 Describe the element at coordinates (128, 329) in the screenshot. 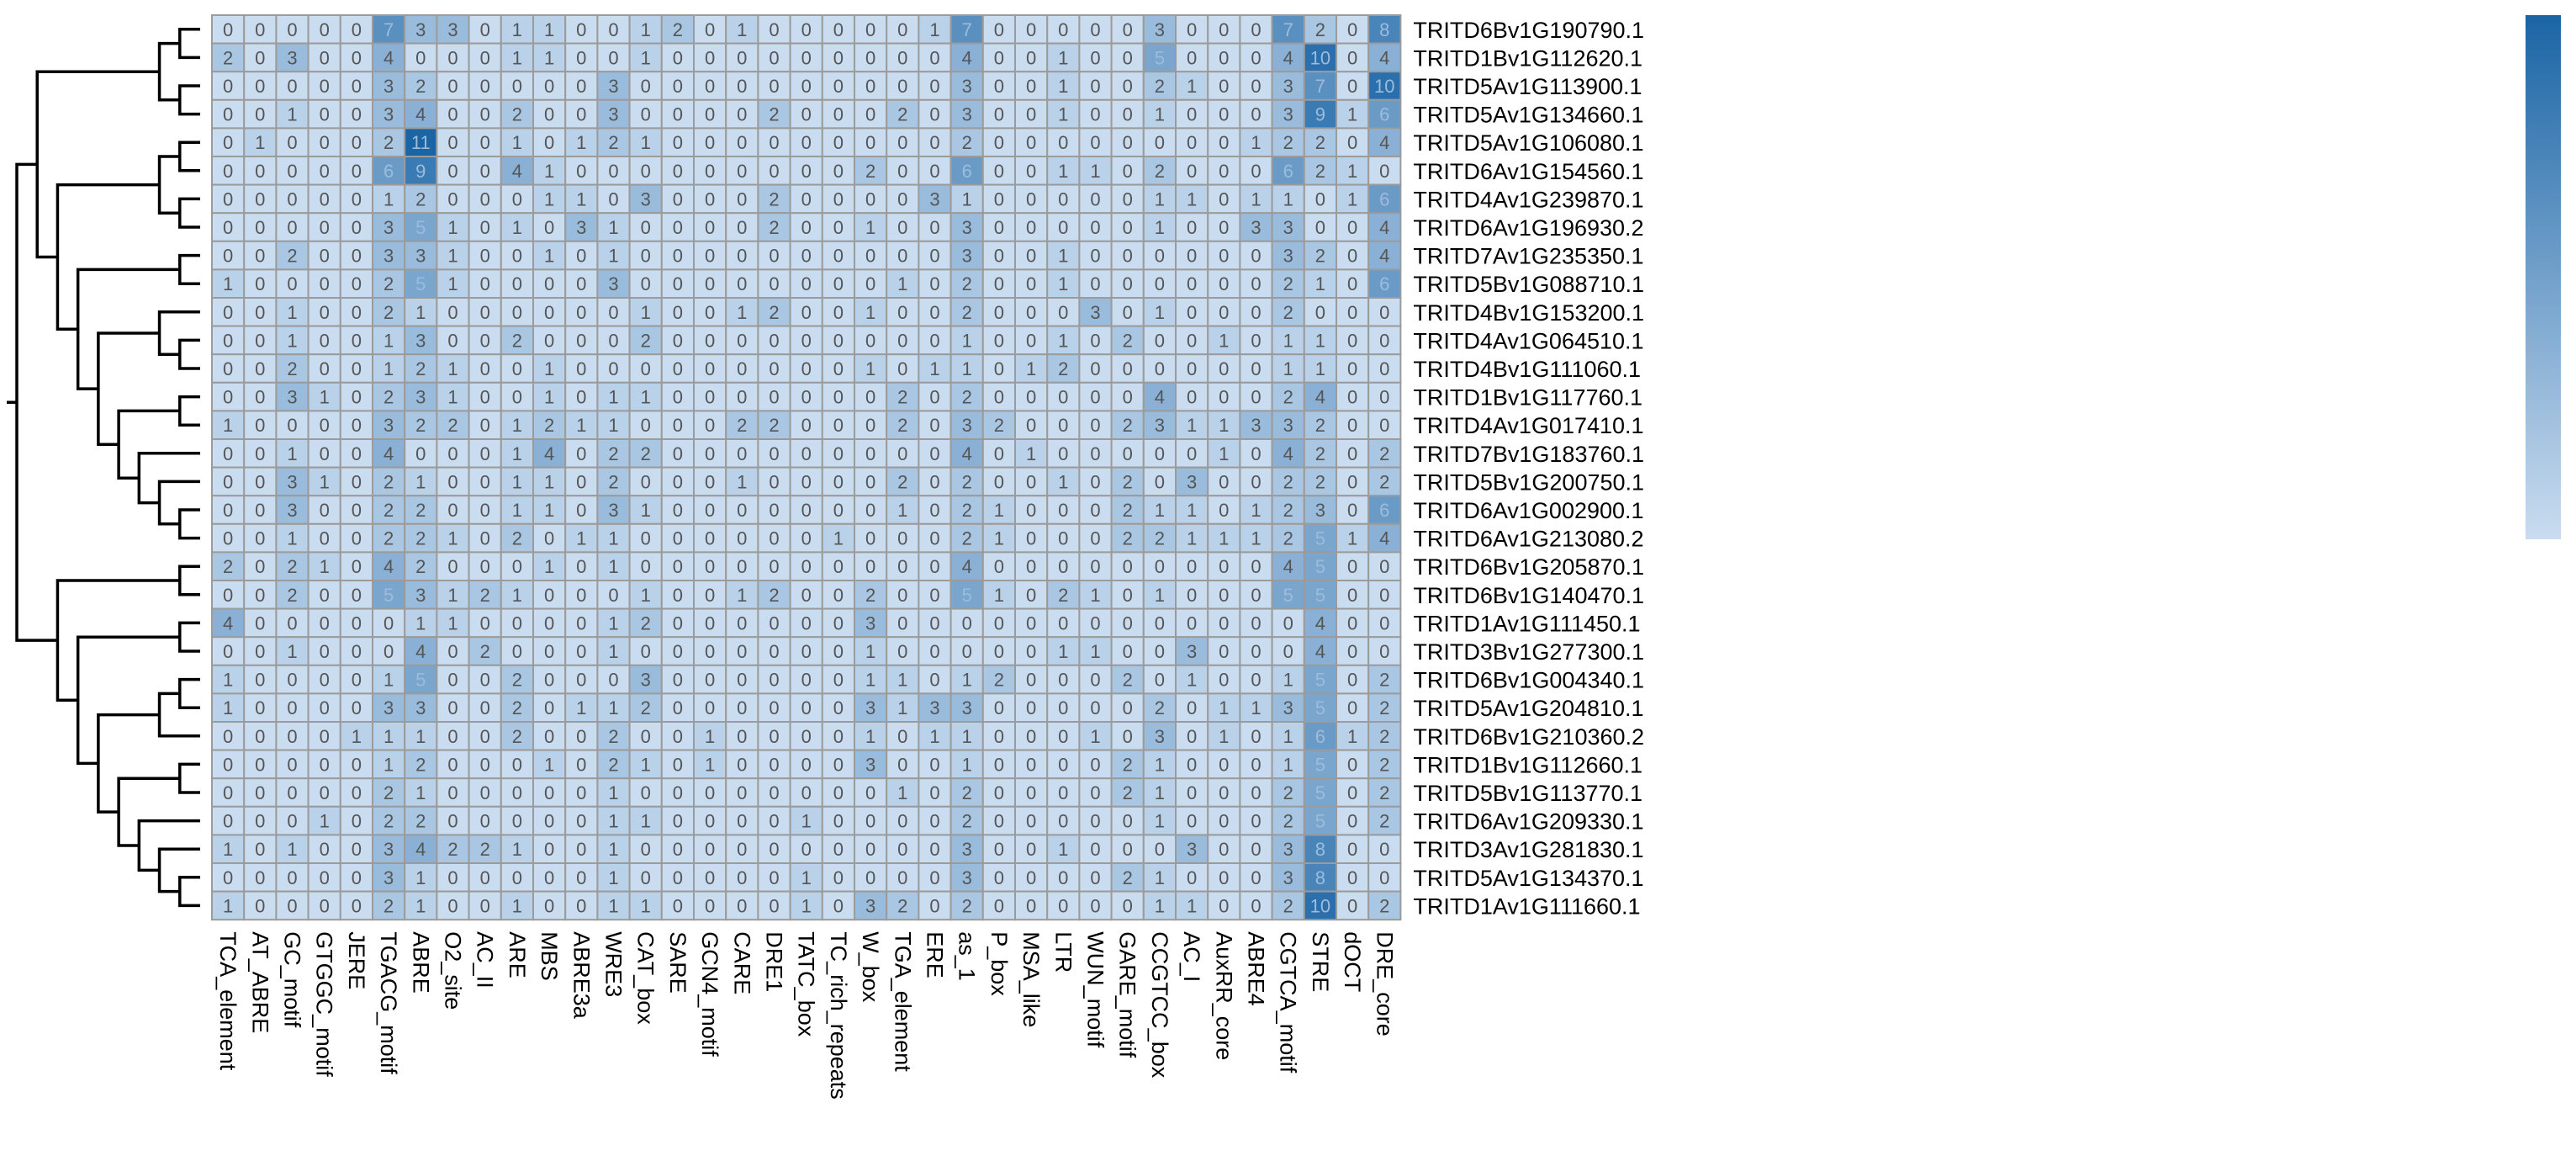

I see `dendrogram-branch` at that location.